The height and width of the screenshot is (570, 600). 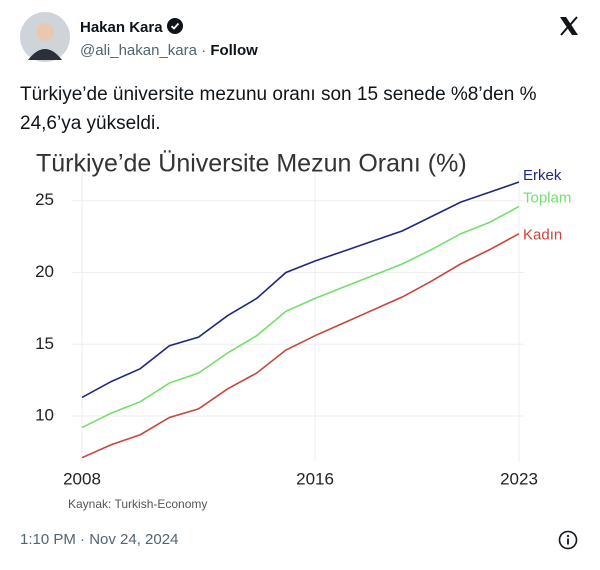 I want to click on verified-badge, so click(x=174, y=26).